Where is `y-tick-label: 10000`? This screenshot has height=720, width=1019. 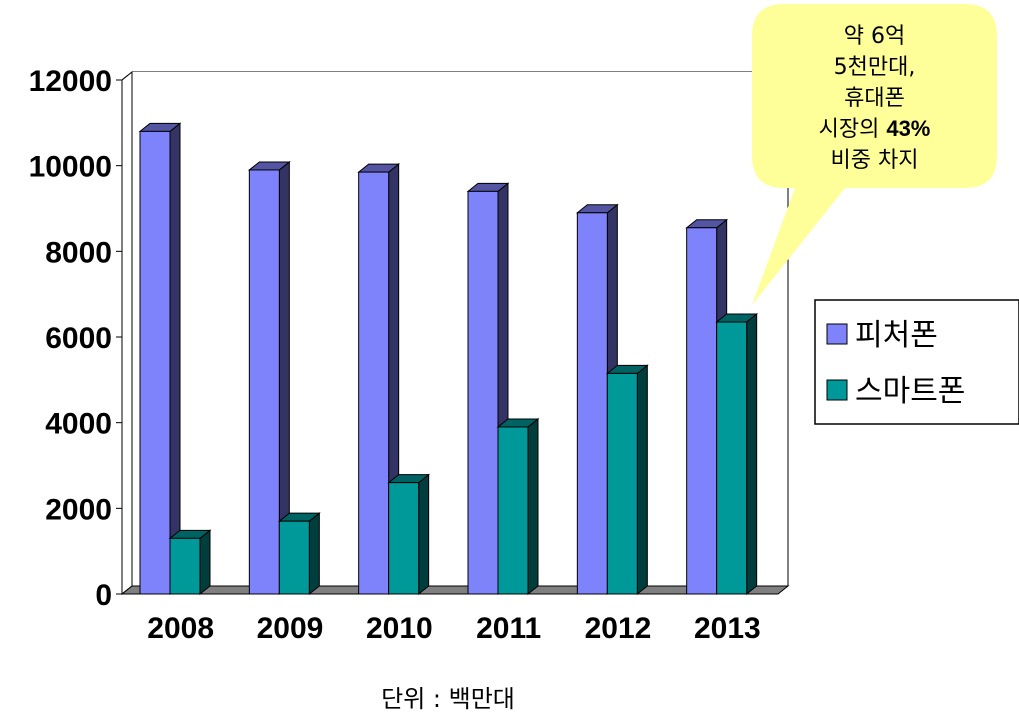 y-tick-label: 10000 is located at coordinates (70, 167).